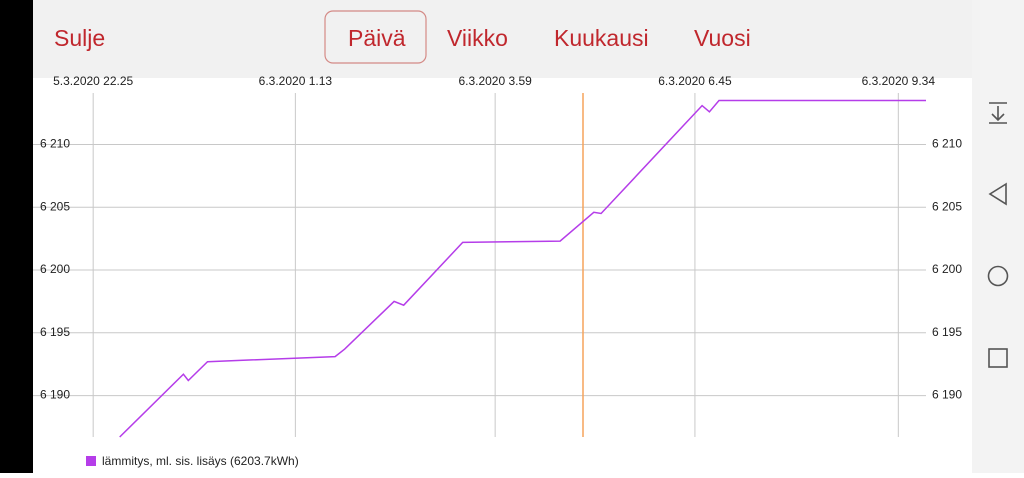 Image resolution: width=1024 pixels, height=478 pixels. What do you see at coordinates (998, 276) in the screenshot?
I see `home-button` at bounding box center [998, 276].